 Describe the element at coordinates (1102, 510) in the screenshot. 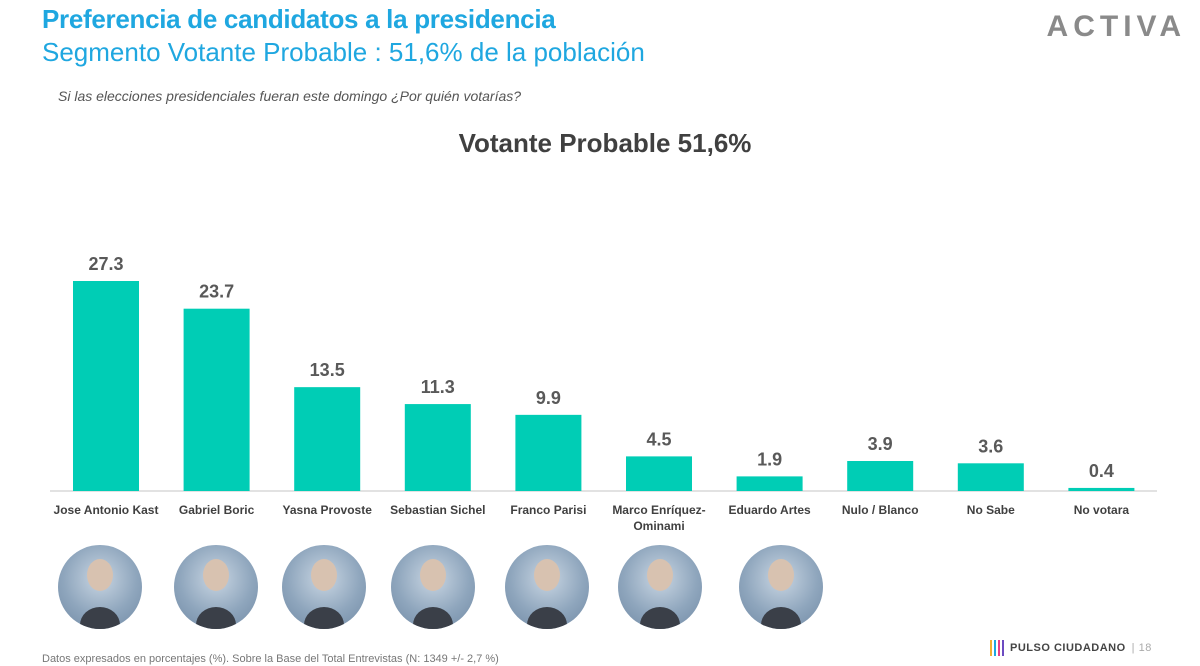

I see `category-label: No votara` at that location.